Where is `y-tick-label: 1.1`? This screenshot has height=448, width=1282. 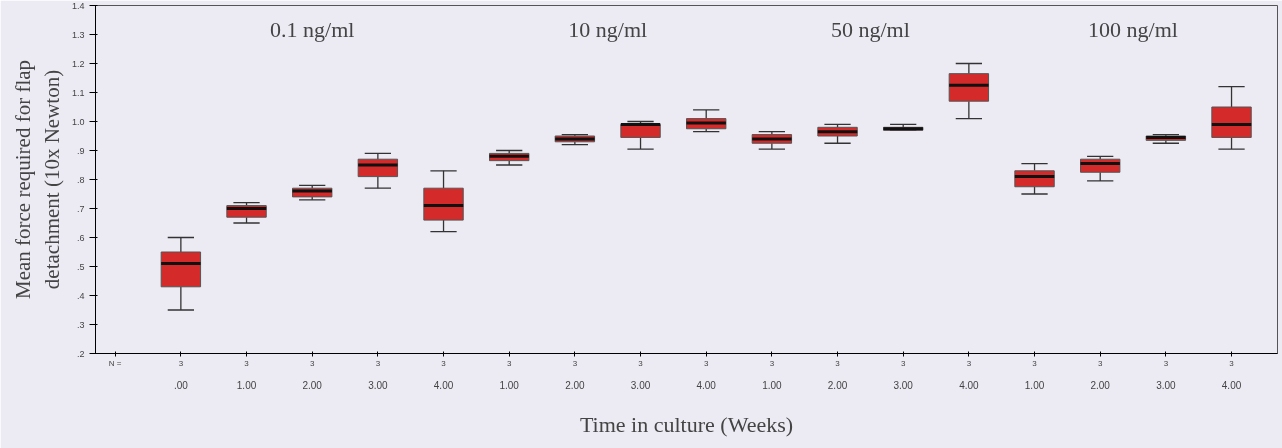 y-tick-label: 1.1 is located at coordinates (78, 92).